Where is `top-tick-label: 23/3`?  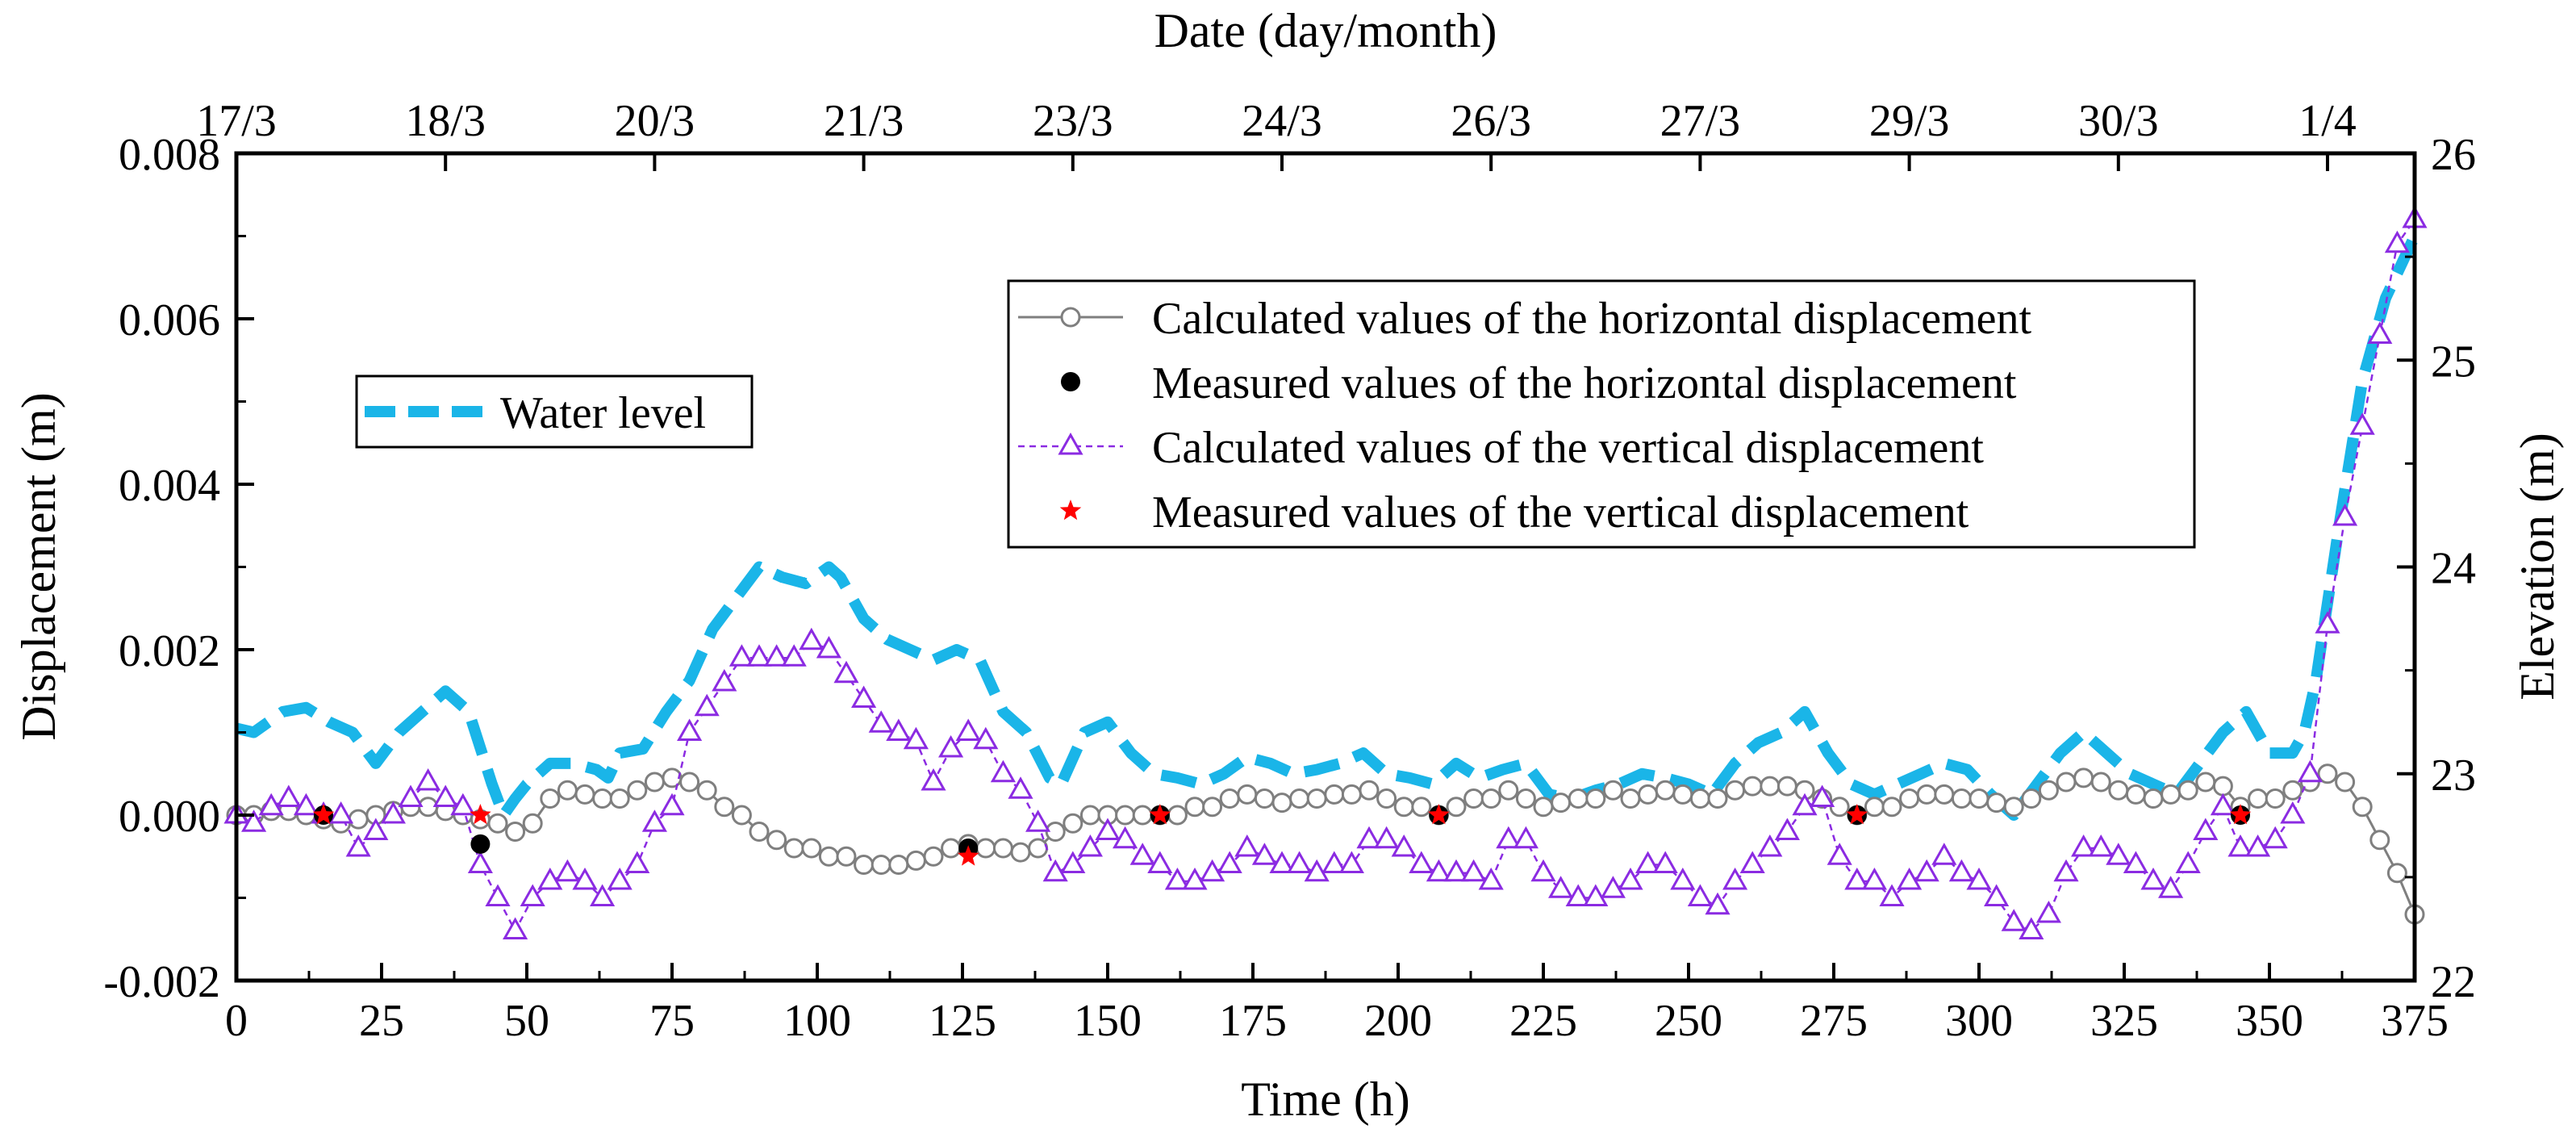
top-tick-label: 23/3 is located at coordinates (1073, 121).